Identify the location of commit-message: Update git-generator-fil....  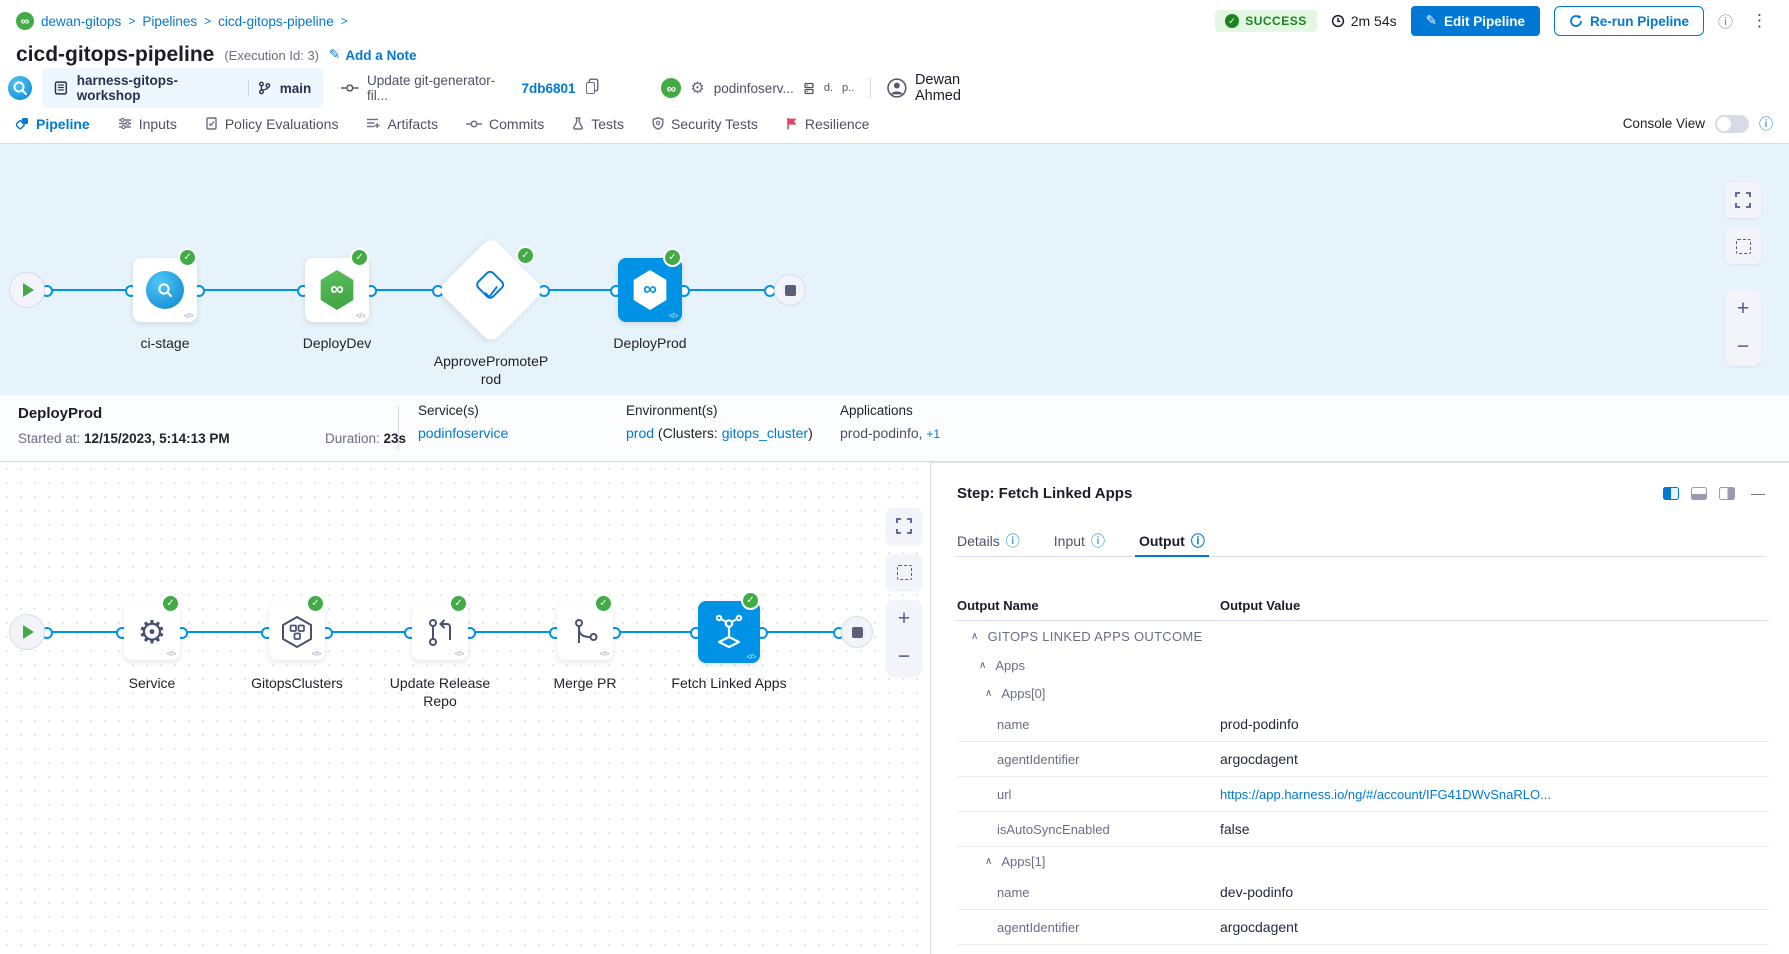
(431, 88).